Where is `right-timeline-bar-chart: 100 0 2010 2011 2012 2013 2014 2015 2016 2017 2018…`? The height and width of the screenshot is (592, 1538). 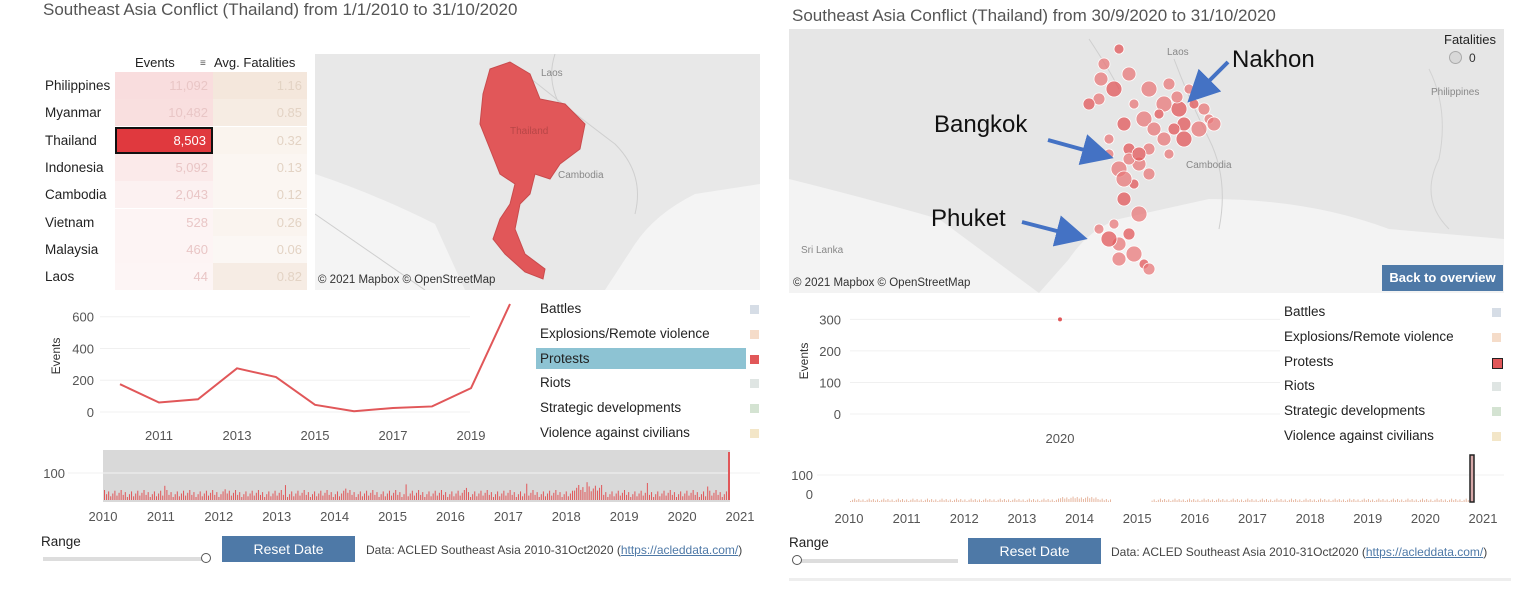 right-timeline-bar-chart: 100 0 2010 2011 2012 2013 2014 2015 2016 2017 2018… is located at coordinates (1146, 488).